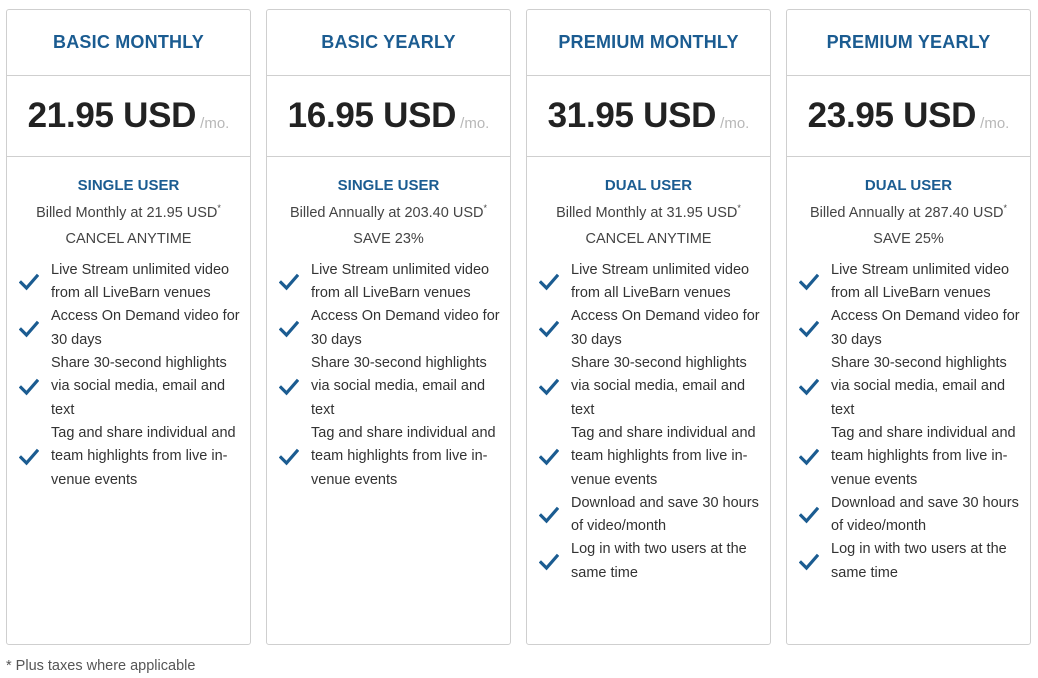 This screenshot has height=678, width=1038. I want to click on price-row: 21.95 USD /mo., so click(128, 116).